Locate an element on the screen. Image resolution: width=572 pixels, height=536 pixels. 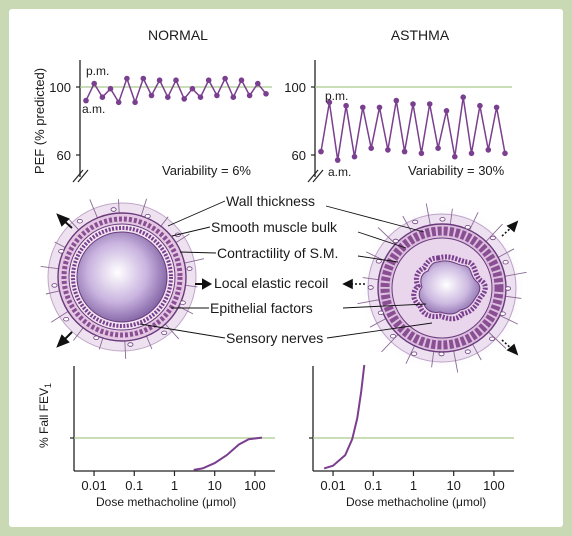
asthma-narrowed-lumen is located at coordinates (449, 287).